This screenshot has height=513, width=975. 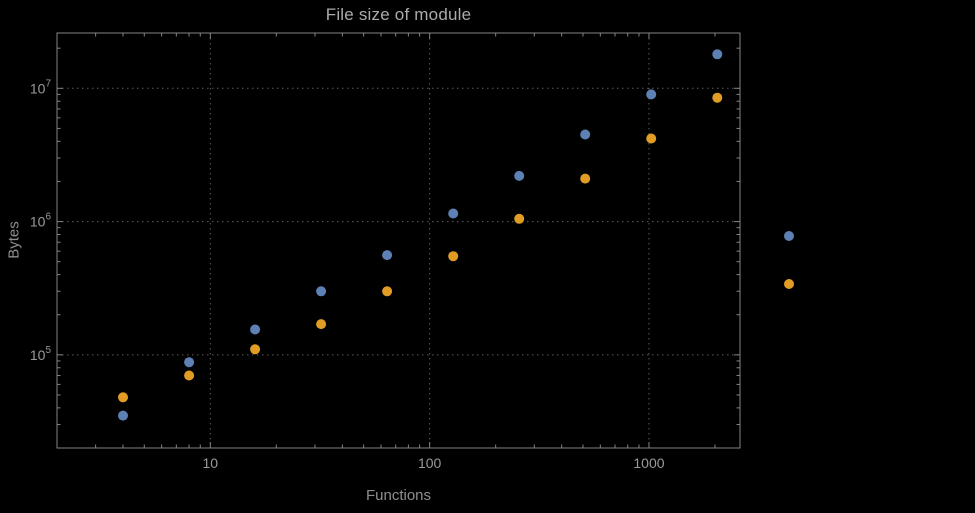 What do you see at coordinates (211, 463) in the screenshot?
I see `x-tick-label: 10` at bounding box center [211, 463].